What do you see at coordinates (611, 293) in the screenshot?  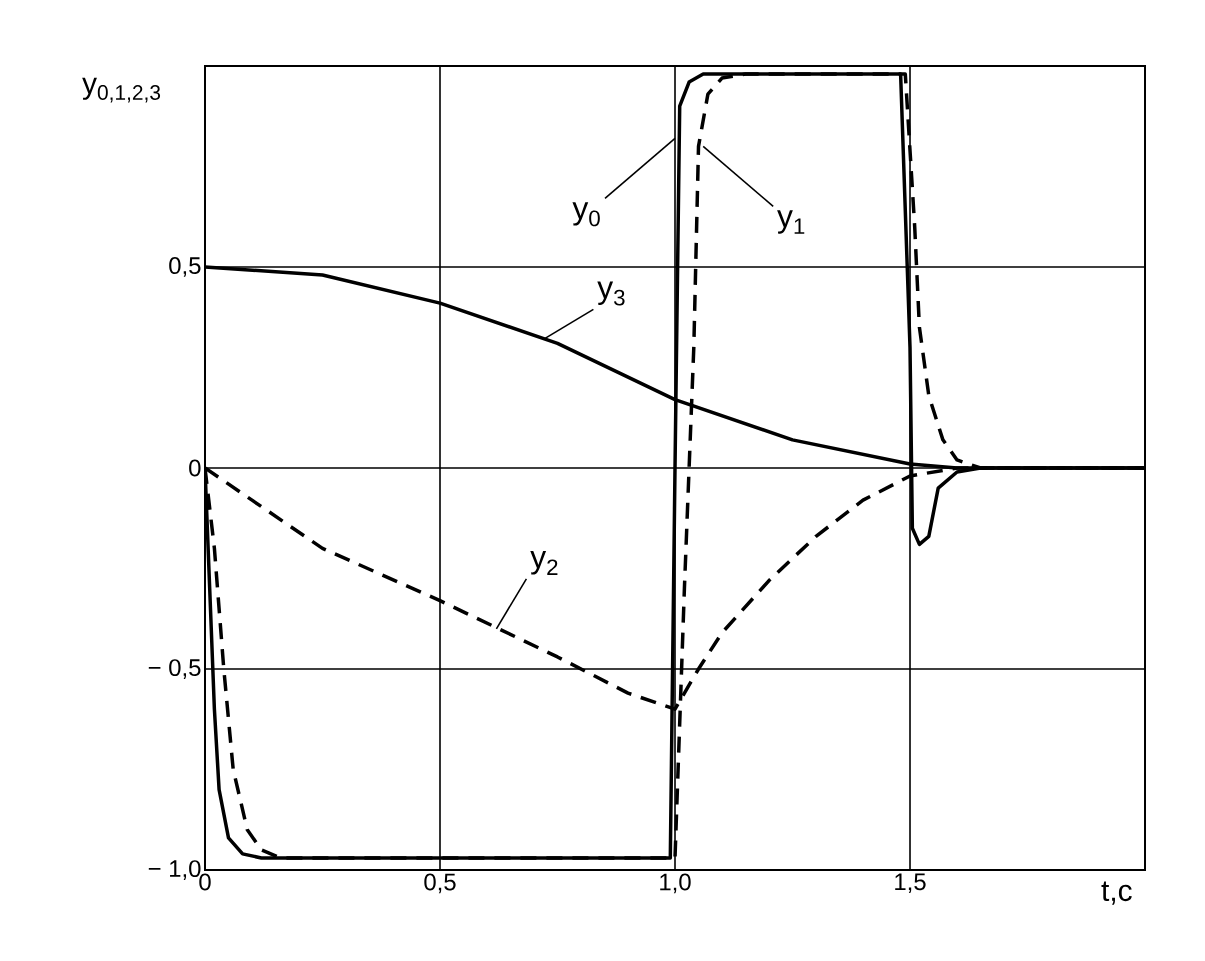 I see `annotation: y$_{3}$` at bounding box center [611, 293].